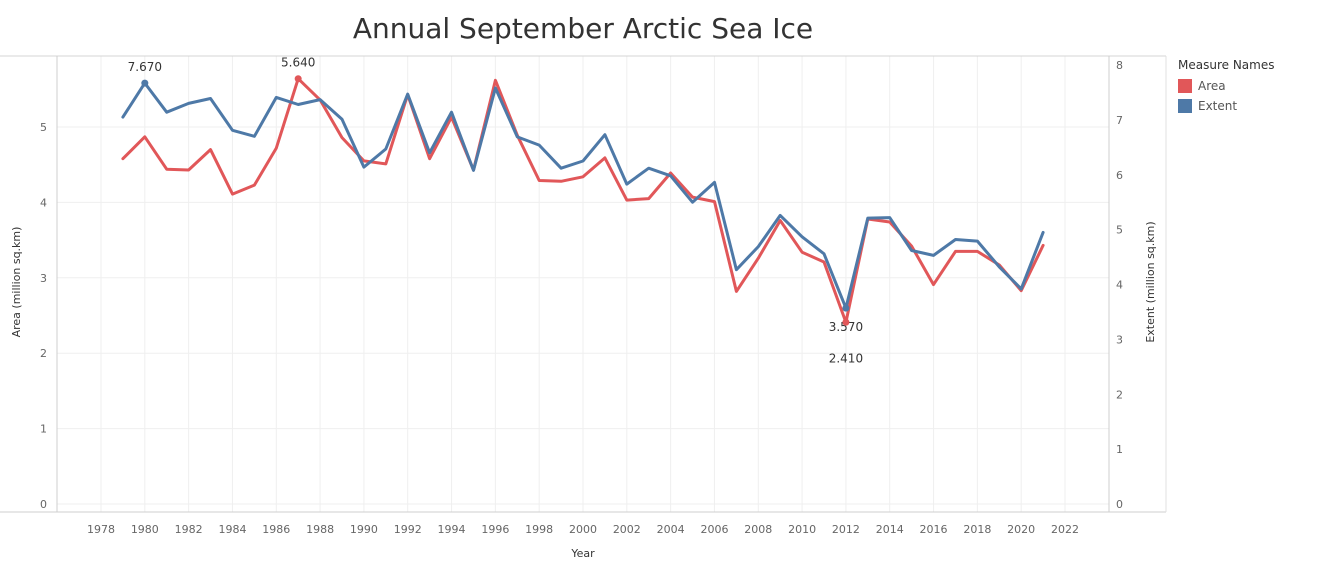 This screenshot has height=570, width=1317. What do you see at coordinates (232, 529) in the screenshot?
I see `x-tick-label: 1984` at bounding box center [232, 529].